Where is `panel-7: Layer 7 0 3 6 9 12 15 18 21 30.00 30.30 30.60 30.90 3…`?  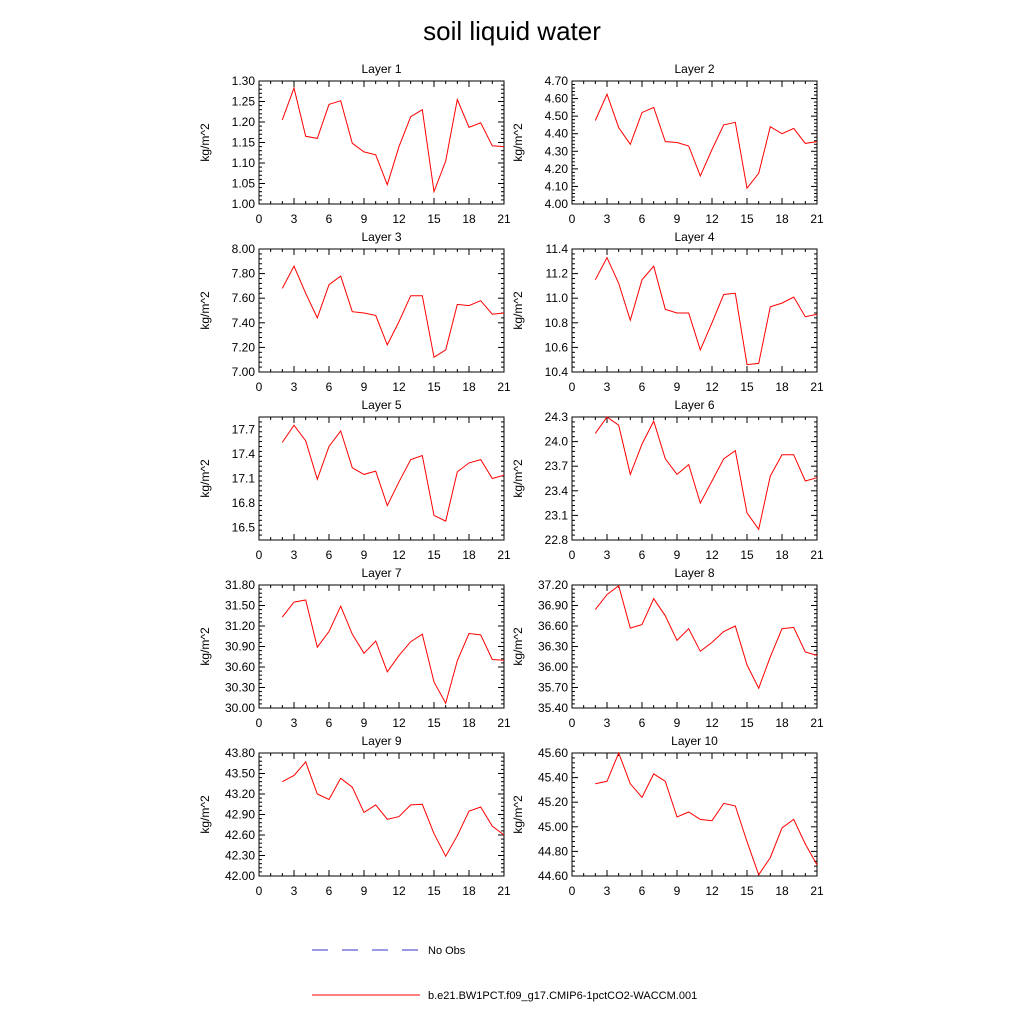 panel-7: Layer 7 0 3 6 9 12 15 18 21 30.00 30.30 30.60 30.90 3… is located at coordinates (354, 648).